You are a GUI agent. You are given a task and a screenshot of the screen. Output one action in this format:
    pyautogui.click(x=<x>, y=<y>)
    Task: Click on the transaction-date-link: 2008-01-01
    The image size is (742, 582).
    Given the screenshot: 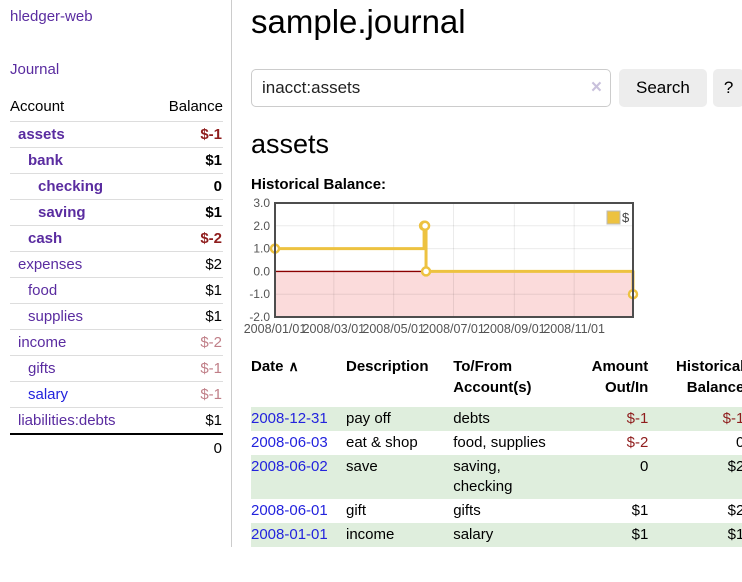 What is the action you would take?
    pyautogui.click(x=289, y=534)
    